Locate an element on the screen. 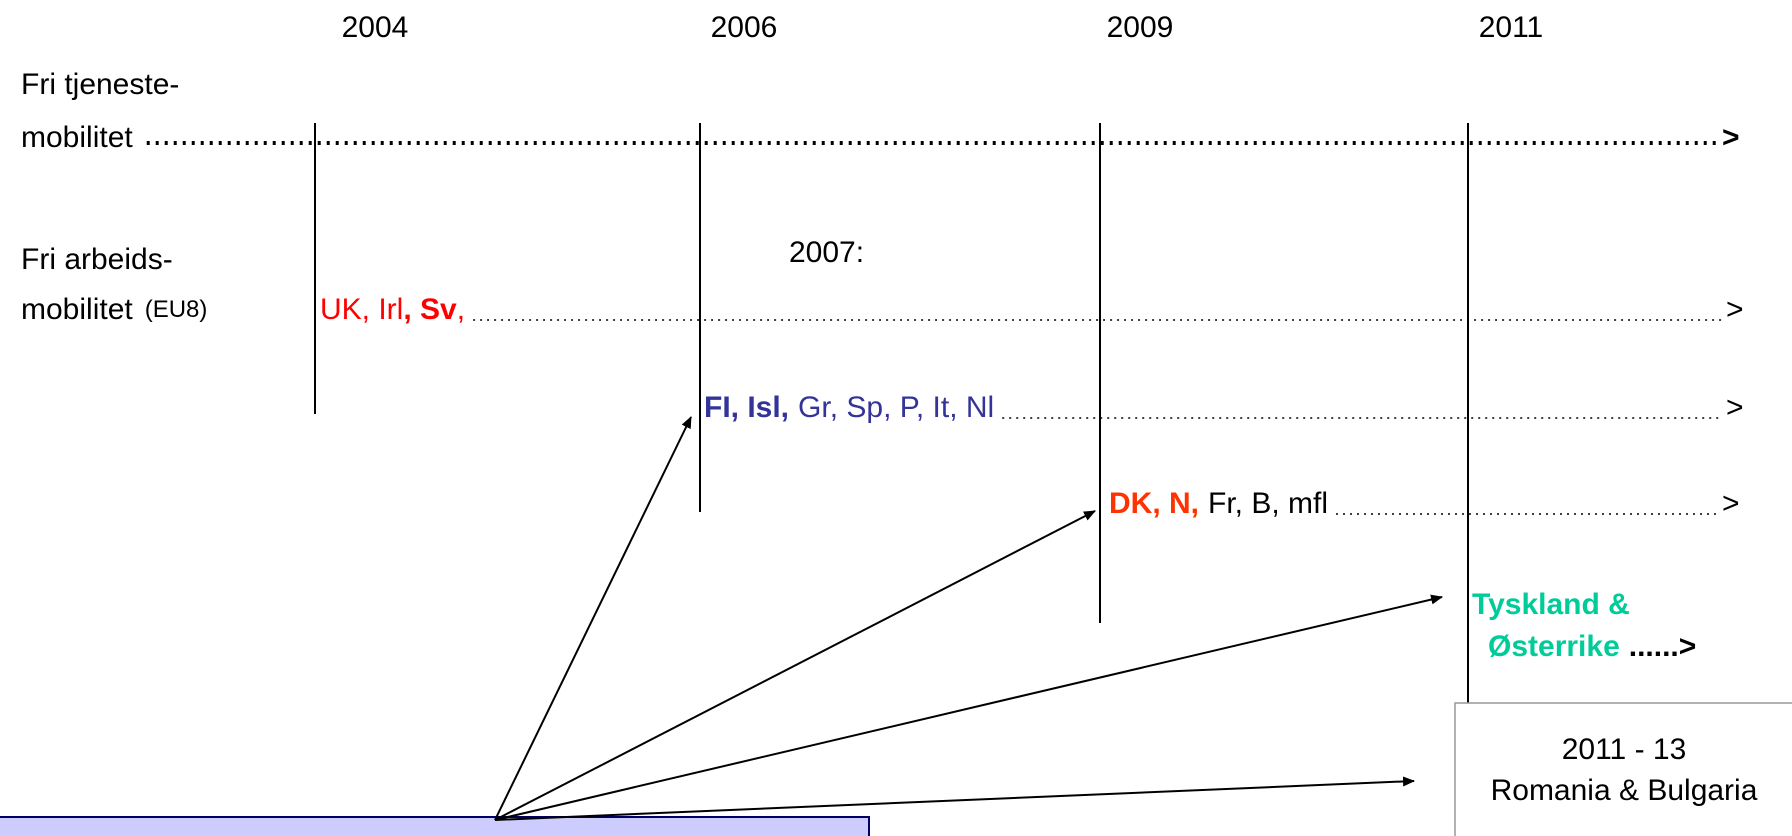 The height and width of the screenshot is (836, 1792). label: mobilitet (EU8) is located at coordinates (114, 309).